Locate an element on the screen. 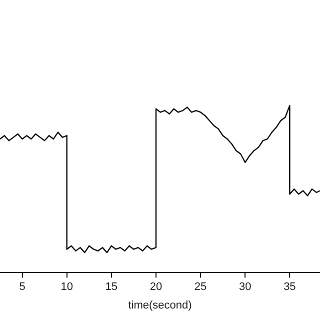  x-tick-label: 35 is located at coordinates (290, 287).